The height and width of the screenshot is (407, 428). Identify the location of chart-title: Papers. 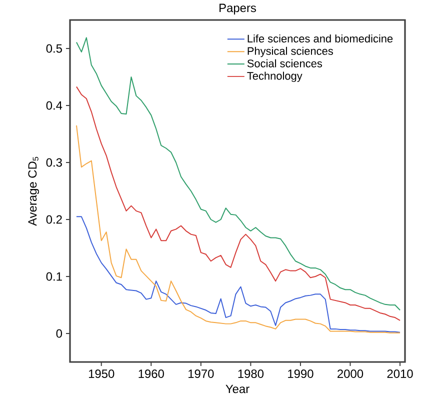
(238, 9).